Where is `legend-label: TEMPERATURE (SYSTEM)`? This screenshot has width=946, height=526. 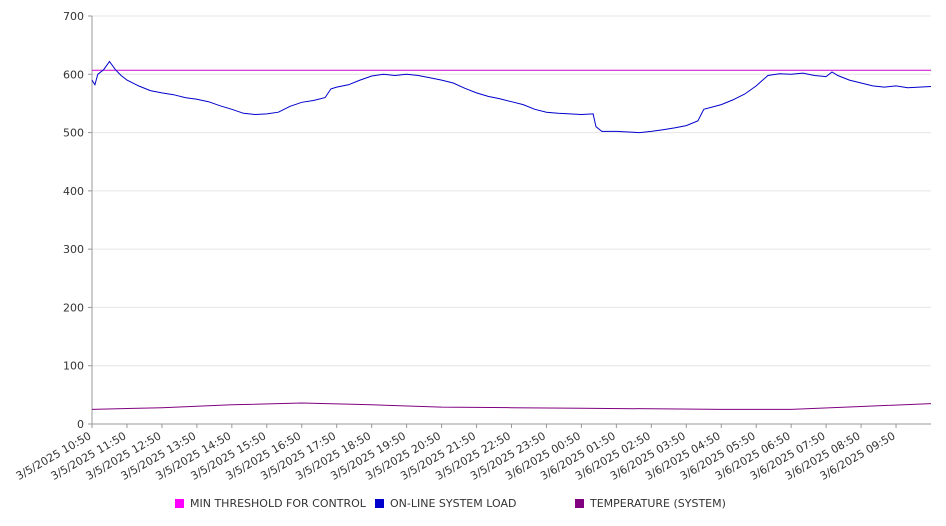
legend-label: TEMPERATURE (SYSTEM) is located at coordinates (658, 503).